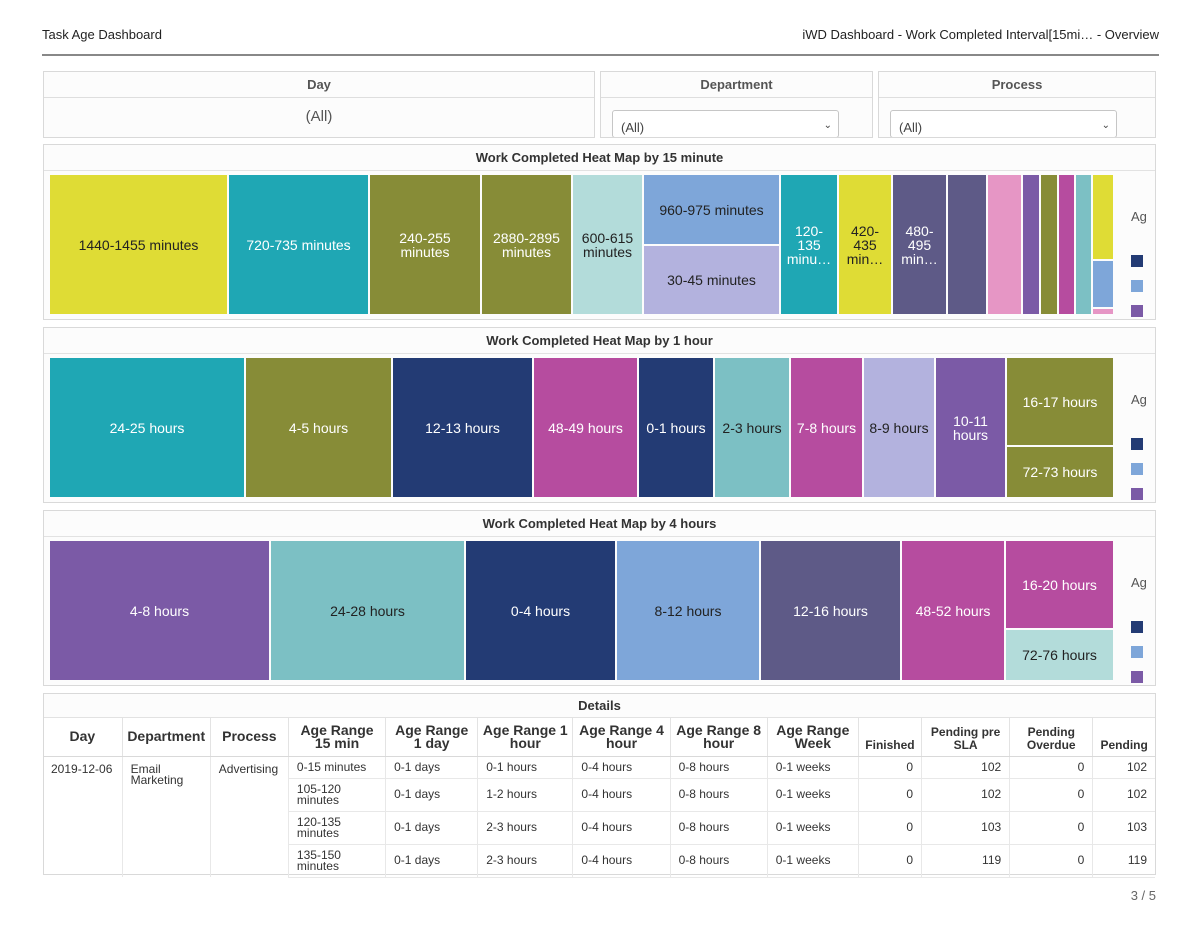  I want to click on column-header: Day, so click(83, 737).